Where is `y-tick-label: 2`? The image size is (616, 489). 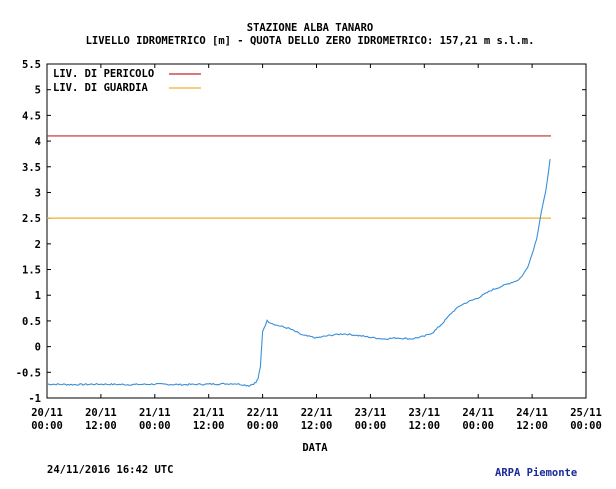
y-tick-label: 2 is located at coordinates (38, 245).